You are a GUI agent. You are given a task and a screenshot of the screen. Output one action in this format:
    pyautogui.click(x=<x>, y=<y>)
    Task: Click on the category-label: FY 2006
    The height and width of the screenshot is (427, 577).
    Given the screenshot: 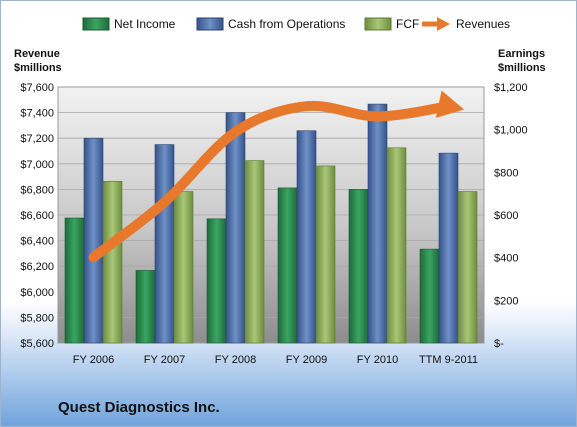 What is the action you would take?
    pyautogui.click(x=93, y=360)
    